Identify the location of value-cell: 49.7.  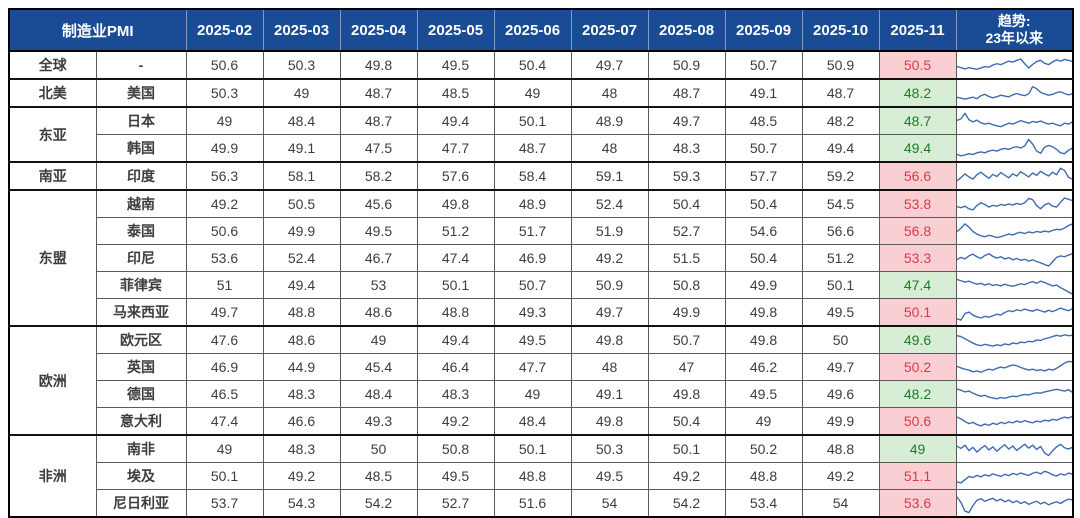
(224, 312).